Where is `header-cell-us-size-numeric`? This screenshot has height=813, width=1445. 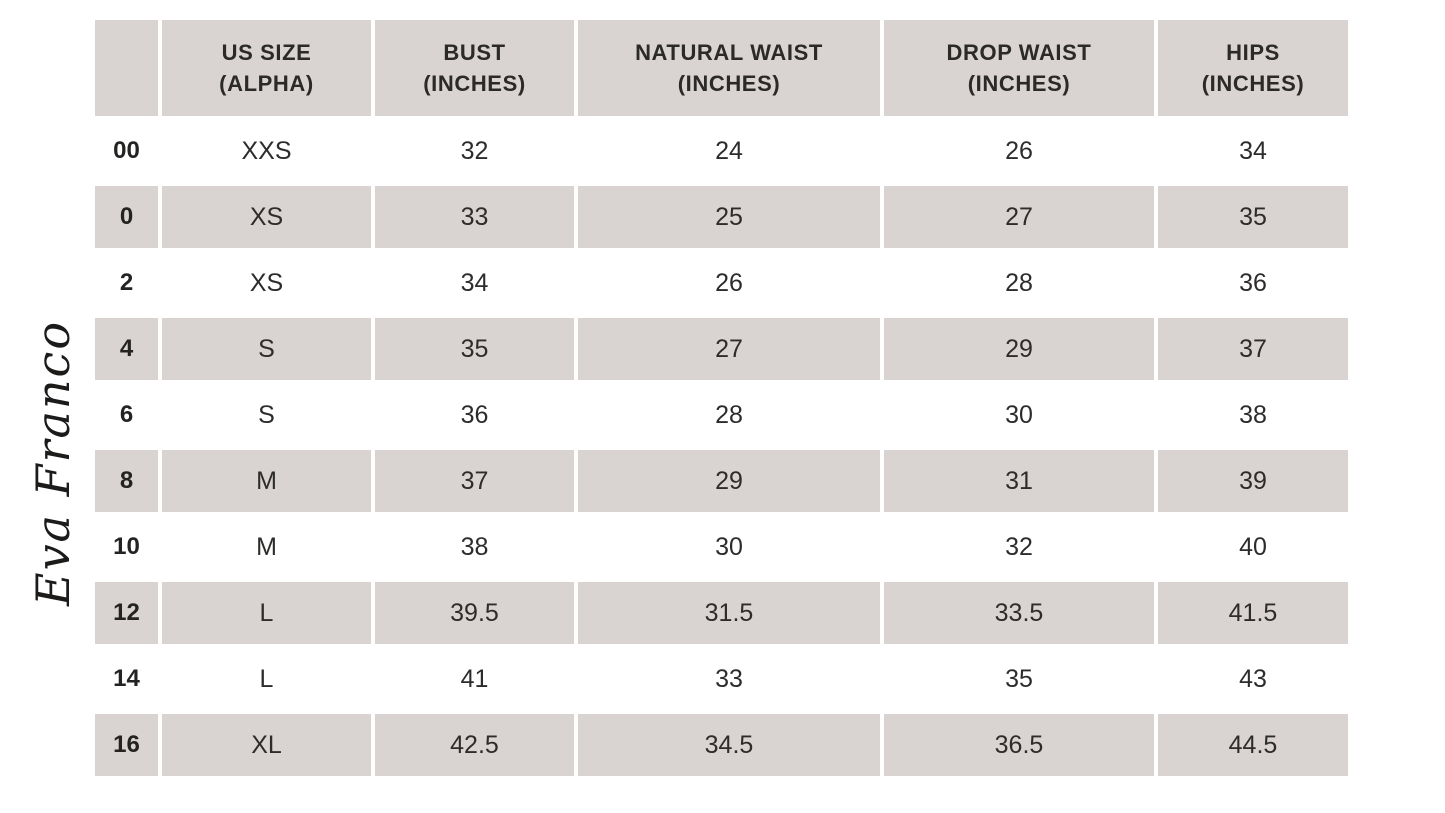
header-cell-us-size-numeric is located at coordinates (126, 68).